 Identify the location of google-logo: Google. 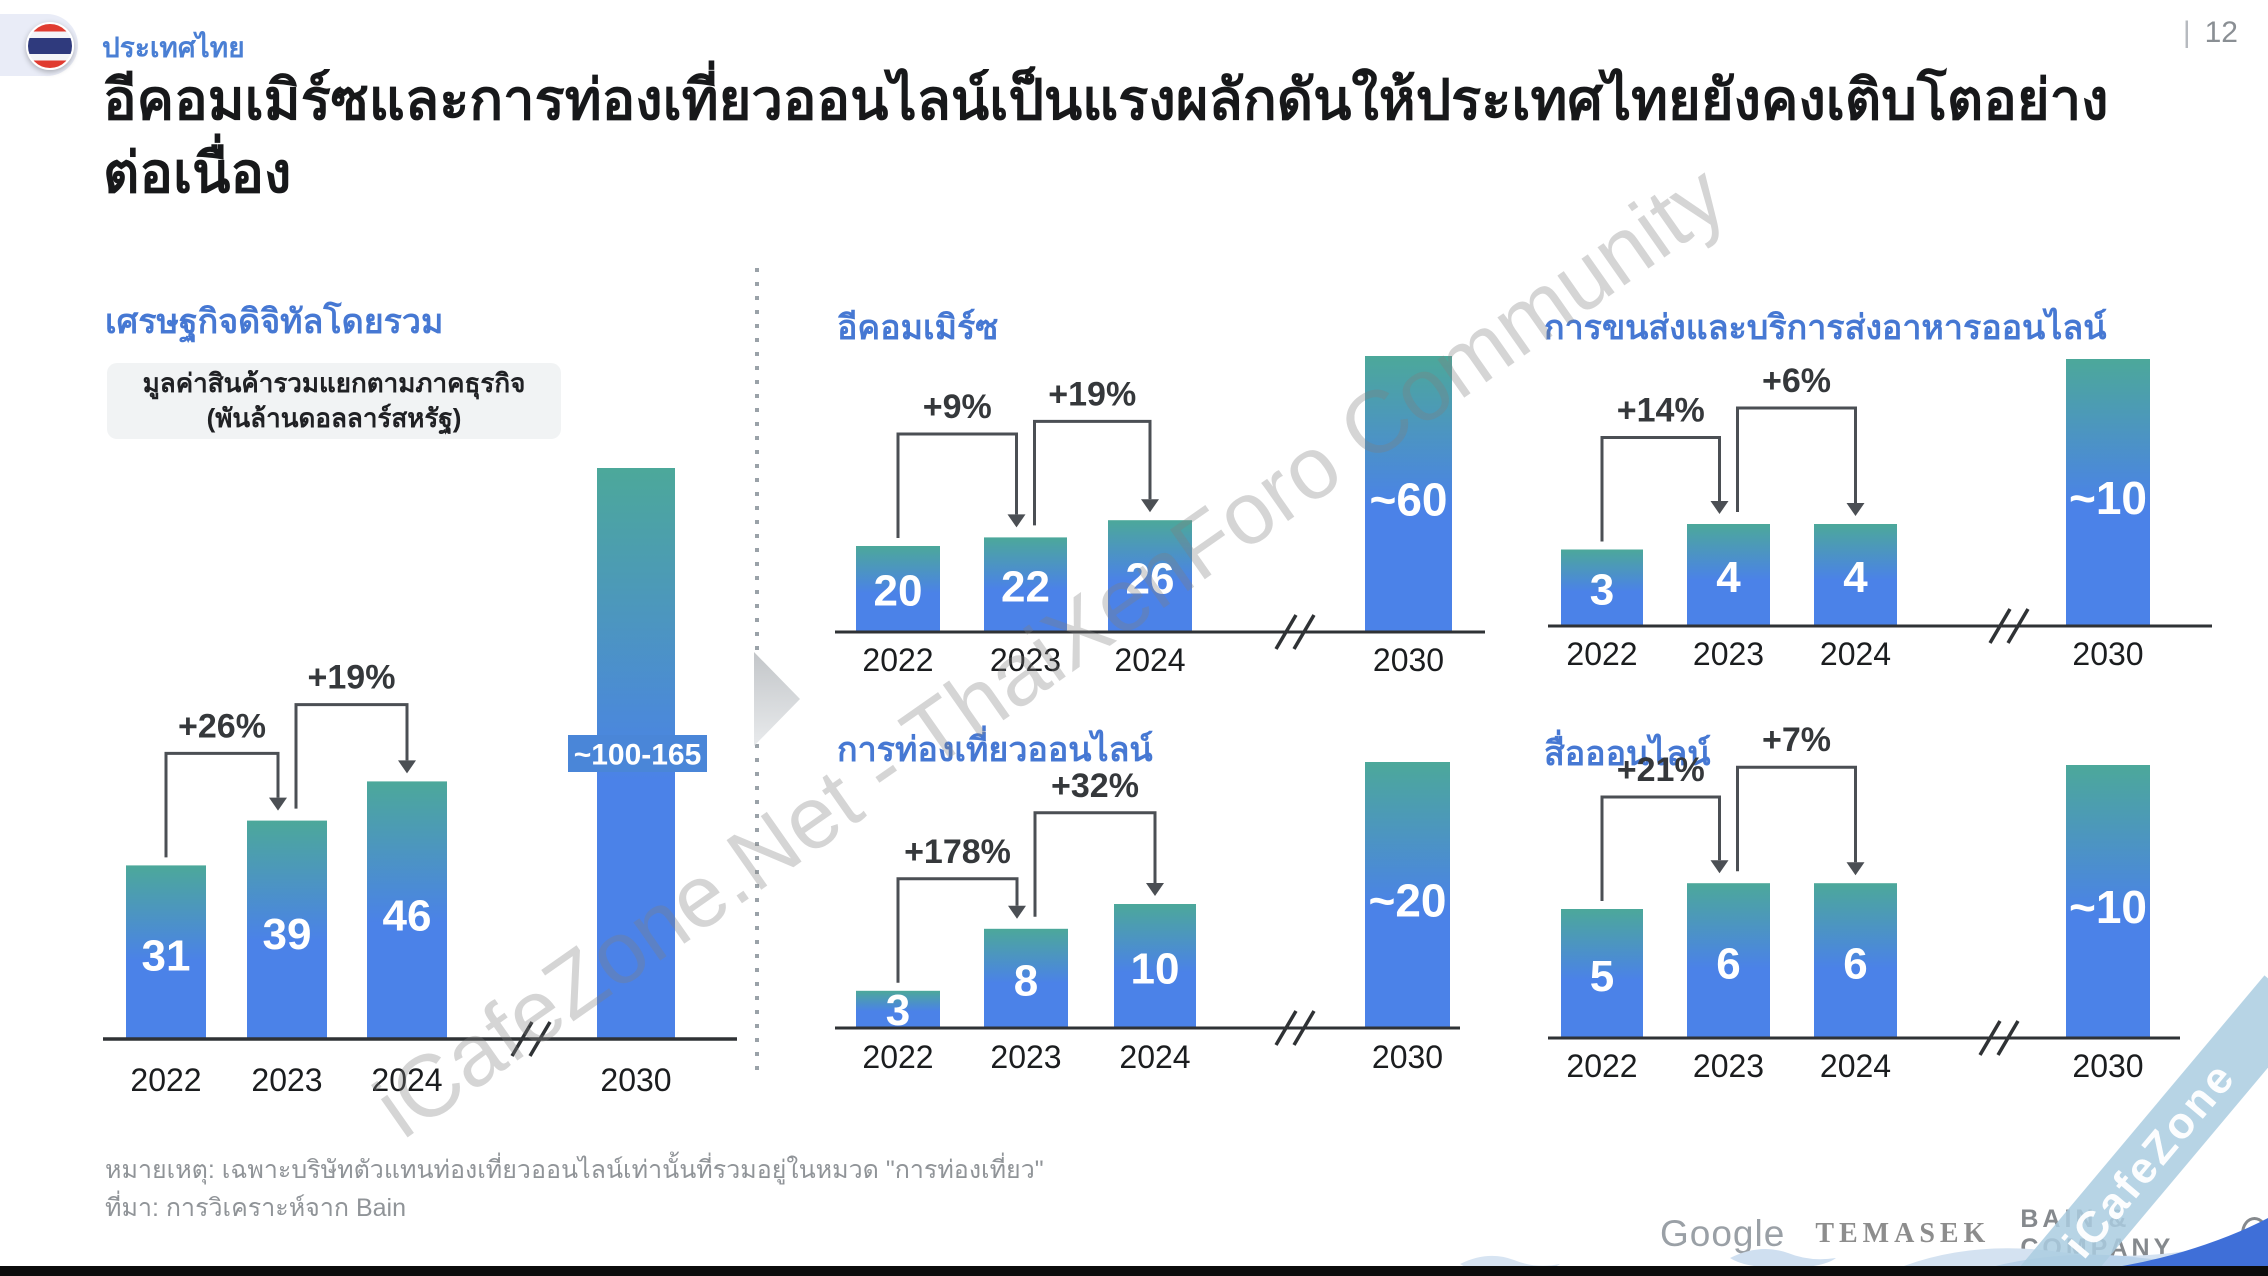
(1723, 1233).